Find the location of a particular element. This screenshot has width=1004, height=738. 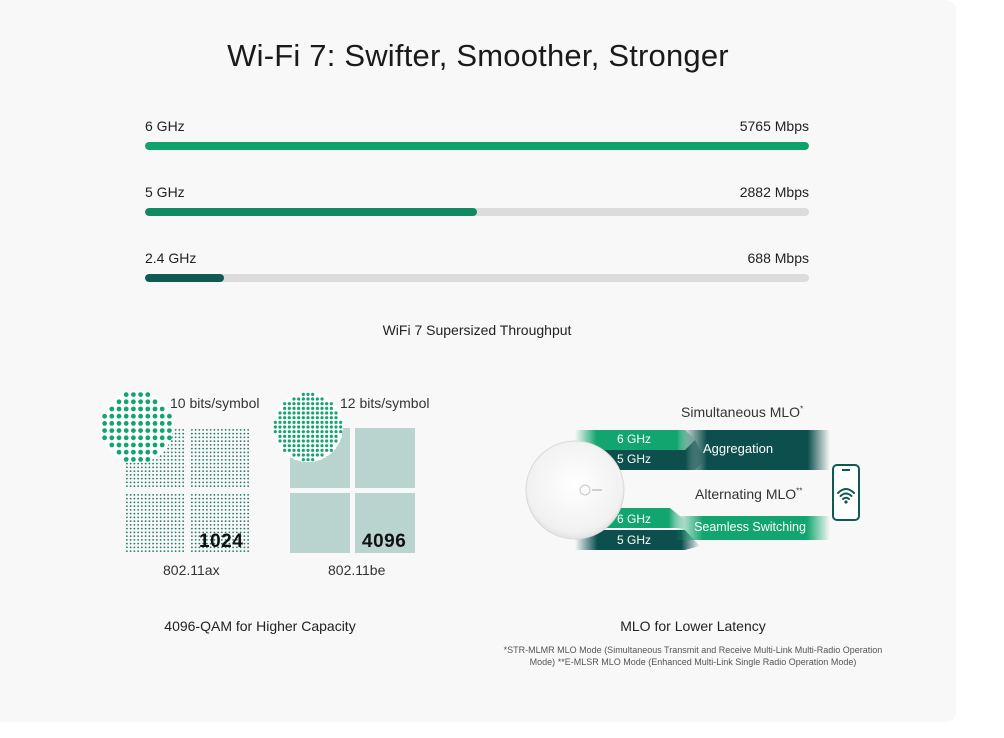

throughput-caption: WiFi 7 Supersized Throughput is located at coordinates (477, 330).